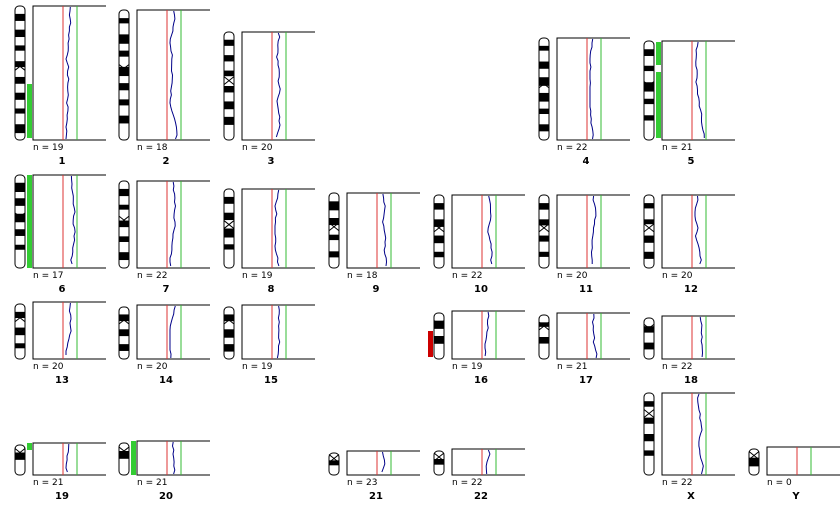 This screenshot has height=512, width=840. Describe the element at coordinates (689, 447) in the screenshot. I see `chromosome-panel: n = 22 X` at that location.